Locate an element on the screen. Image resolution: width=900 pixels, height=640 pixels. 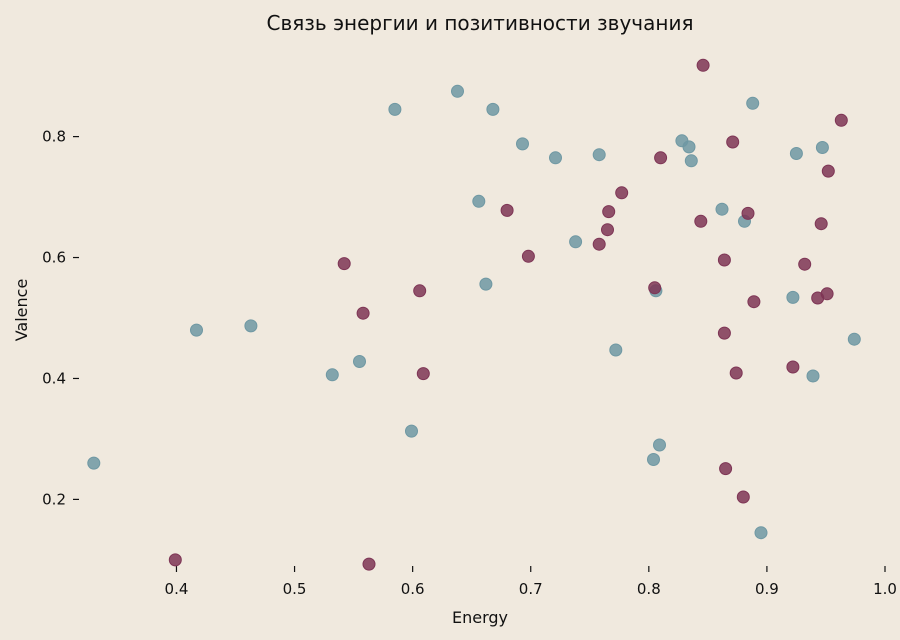
x-tick-label: 0.8 is located at coordinates (649, 589).